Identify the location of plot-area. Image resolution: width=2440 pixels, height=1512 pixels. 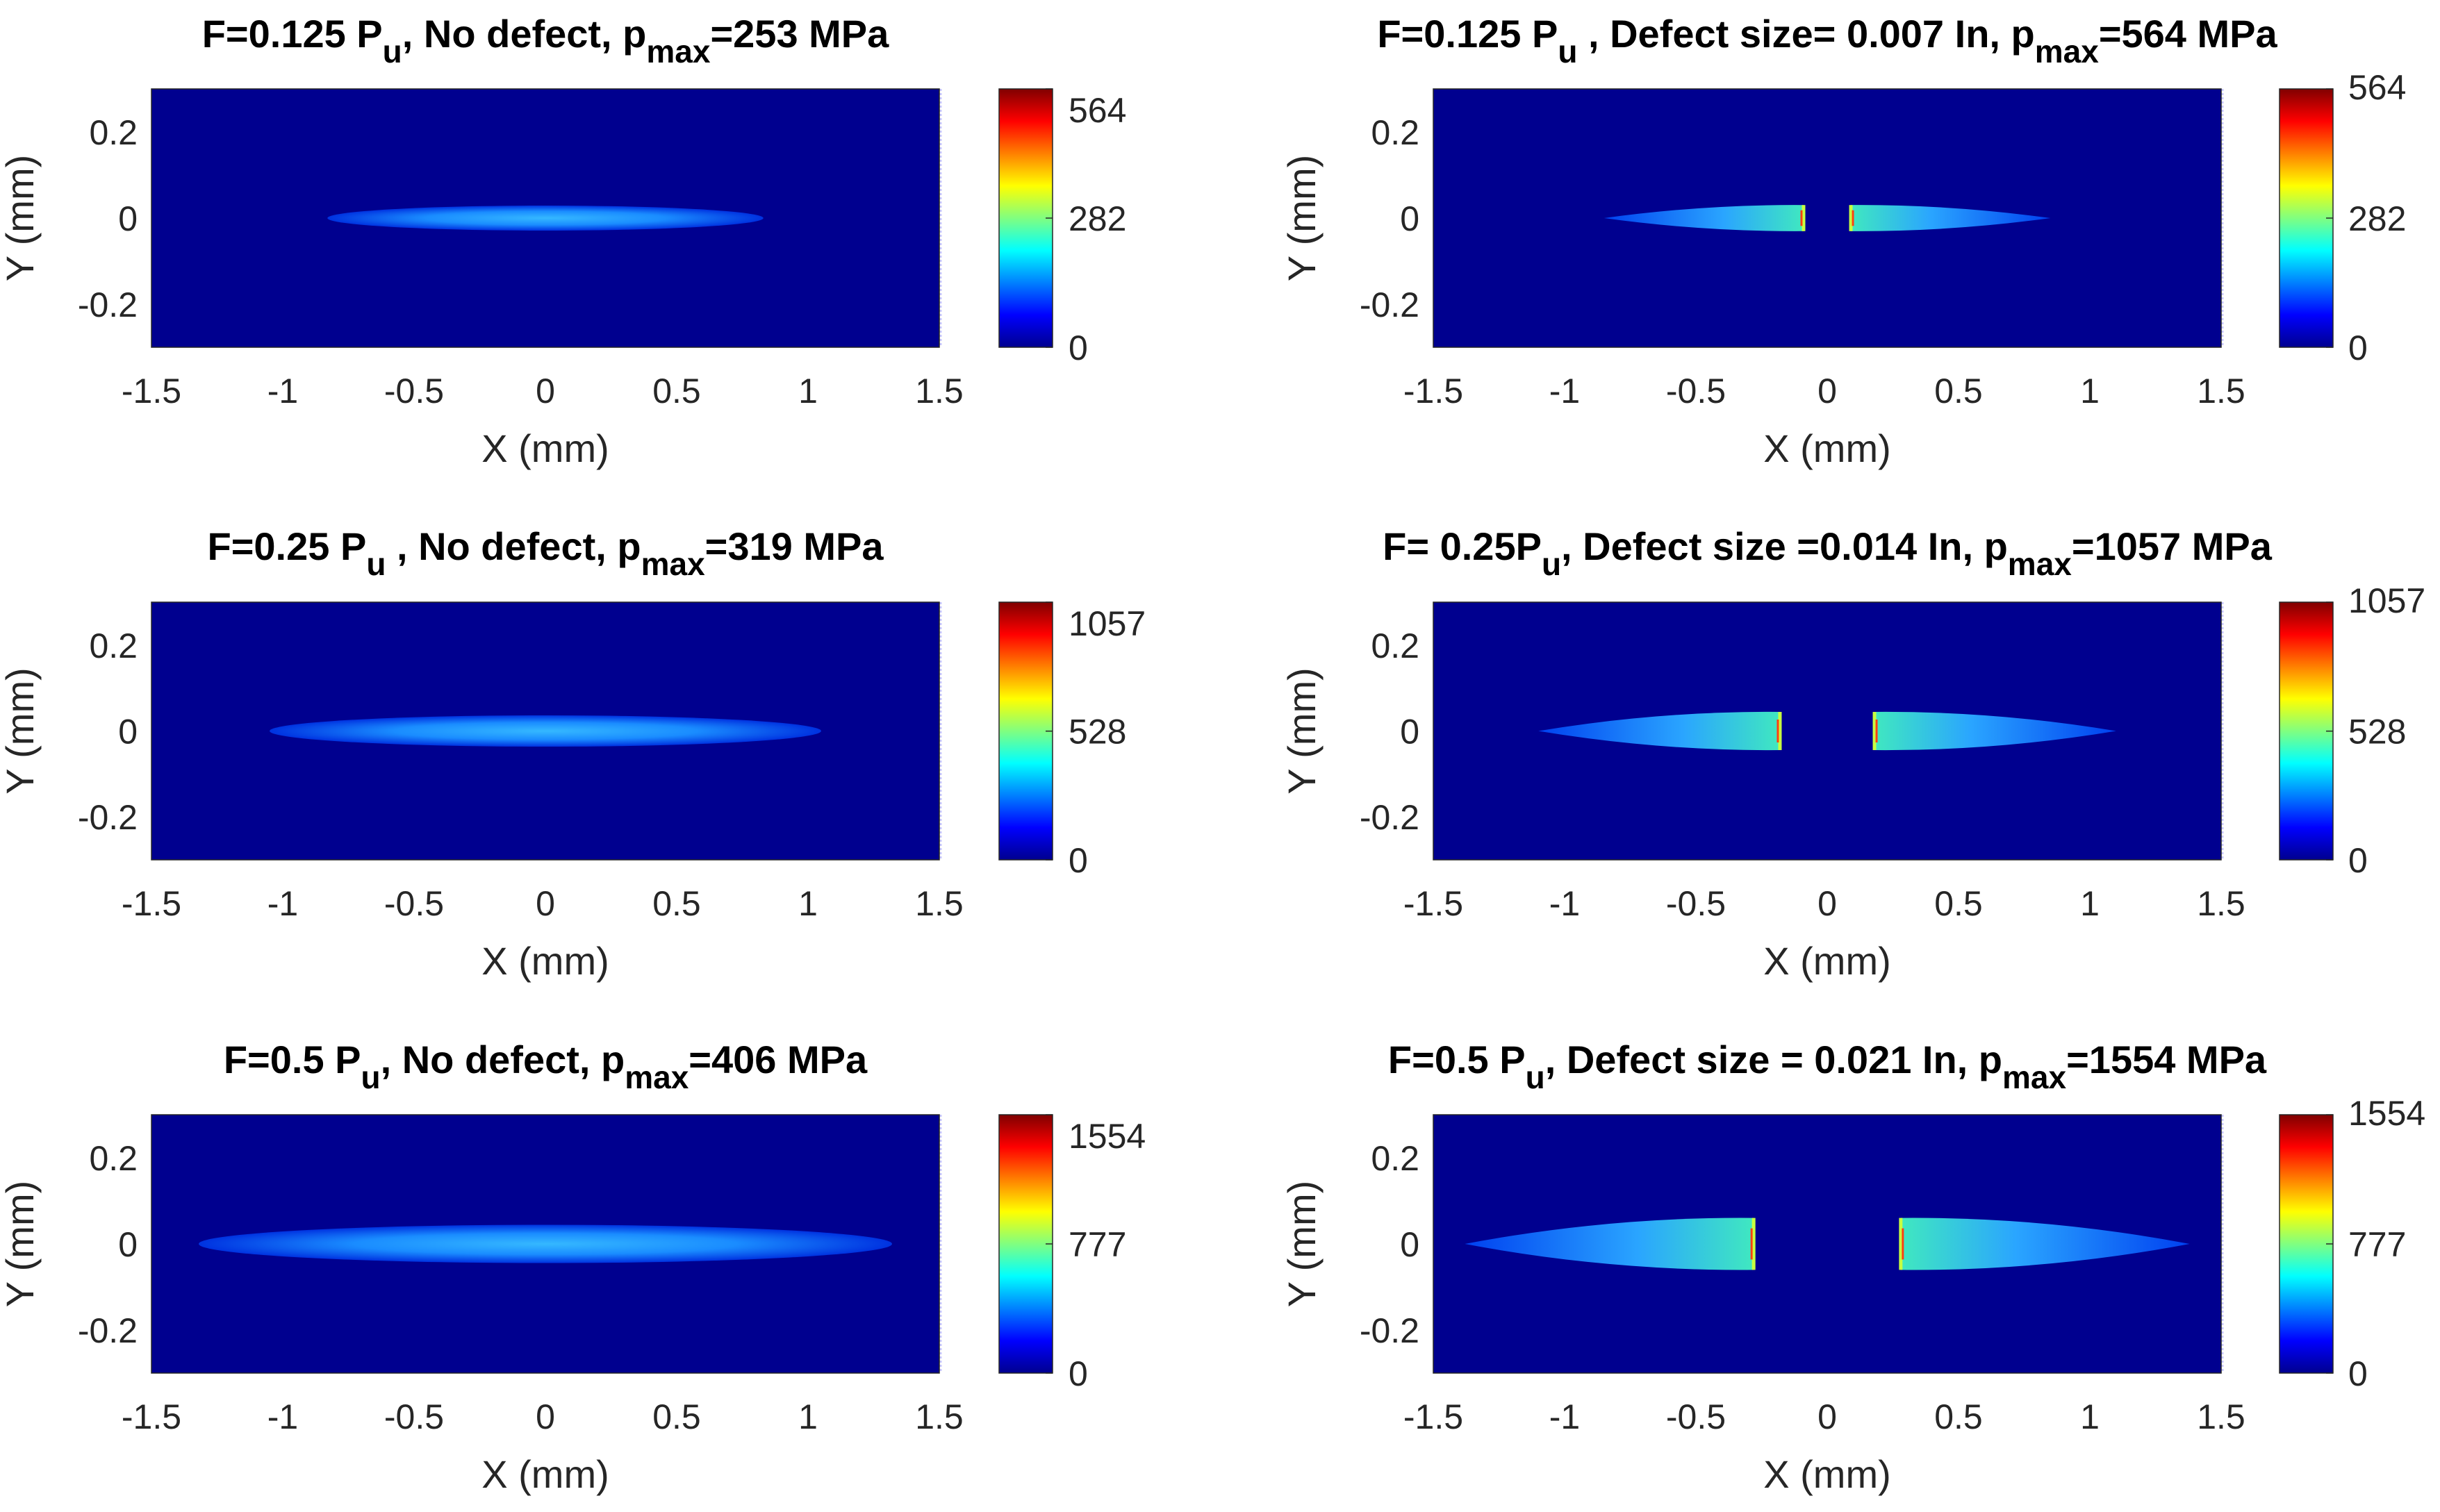
(1827, 218).